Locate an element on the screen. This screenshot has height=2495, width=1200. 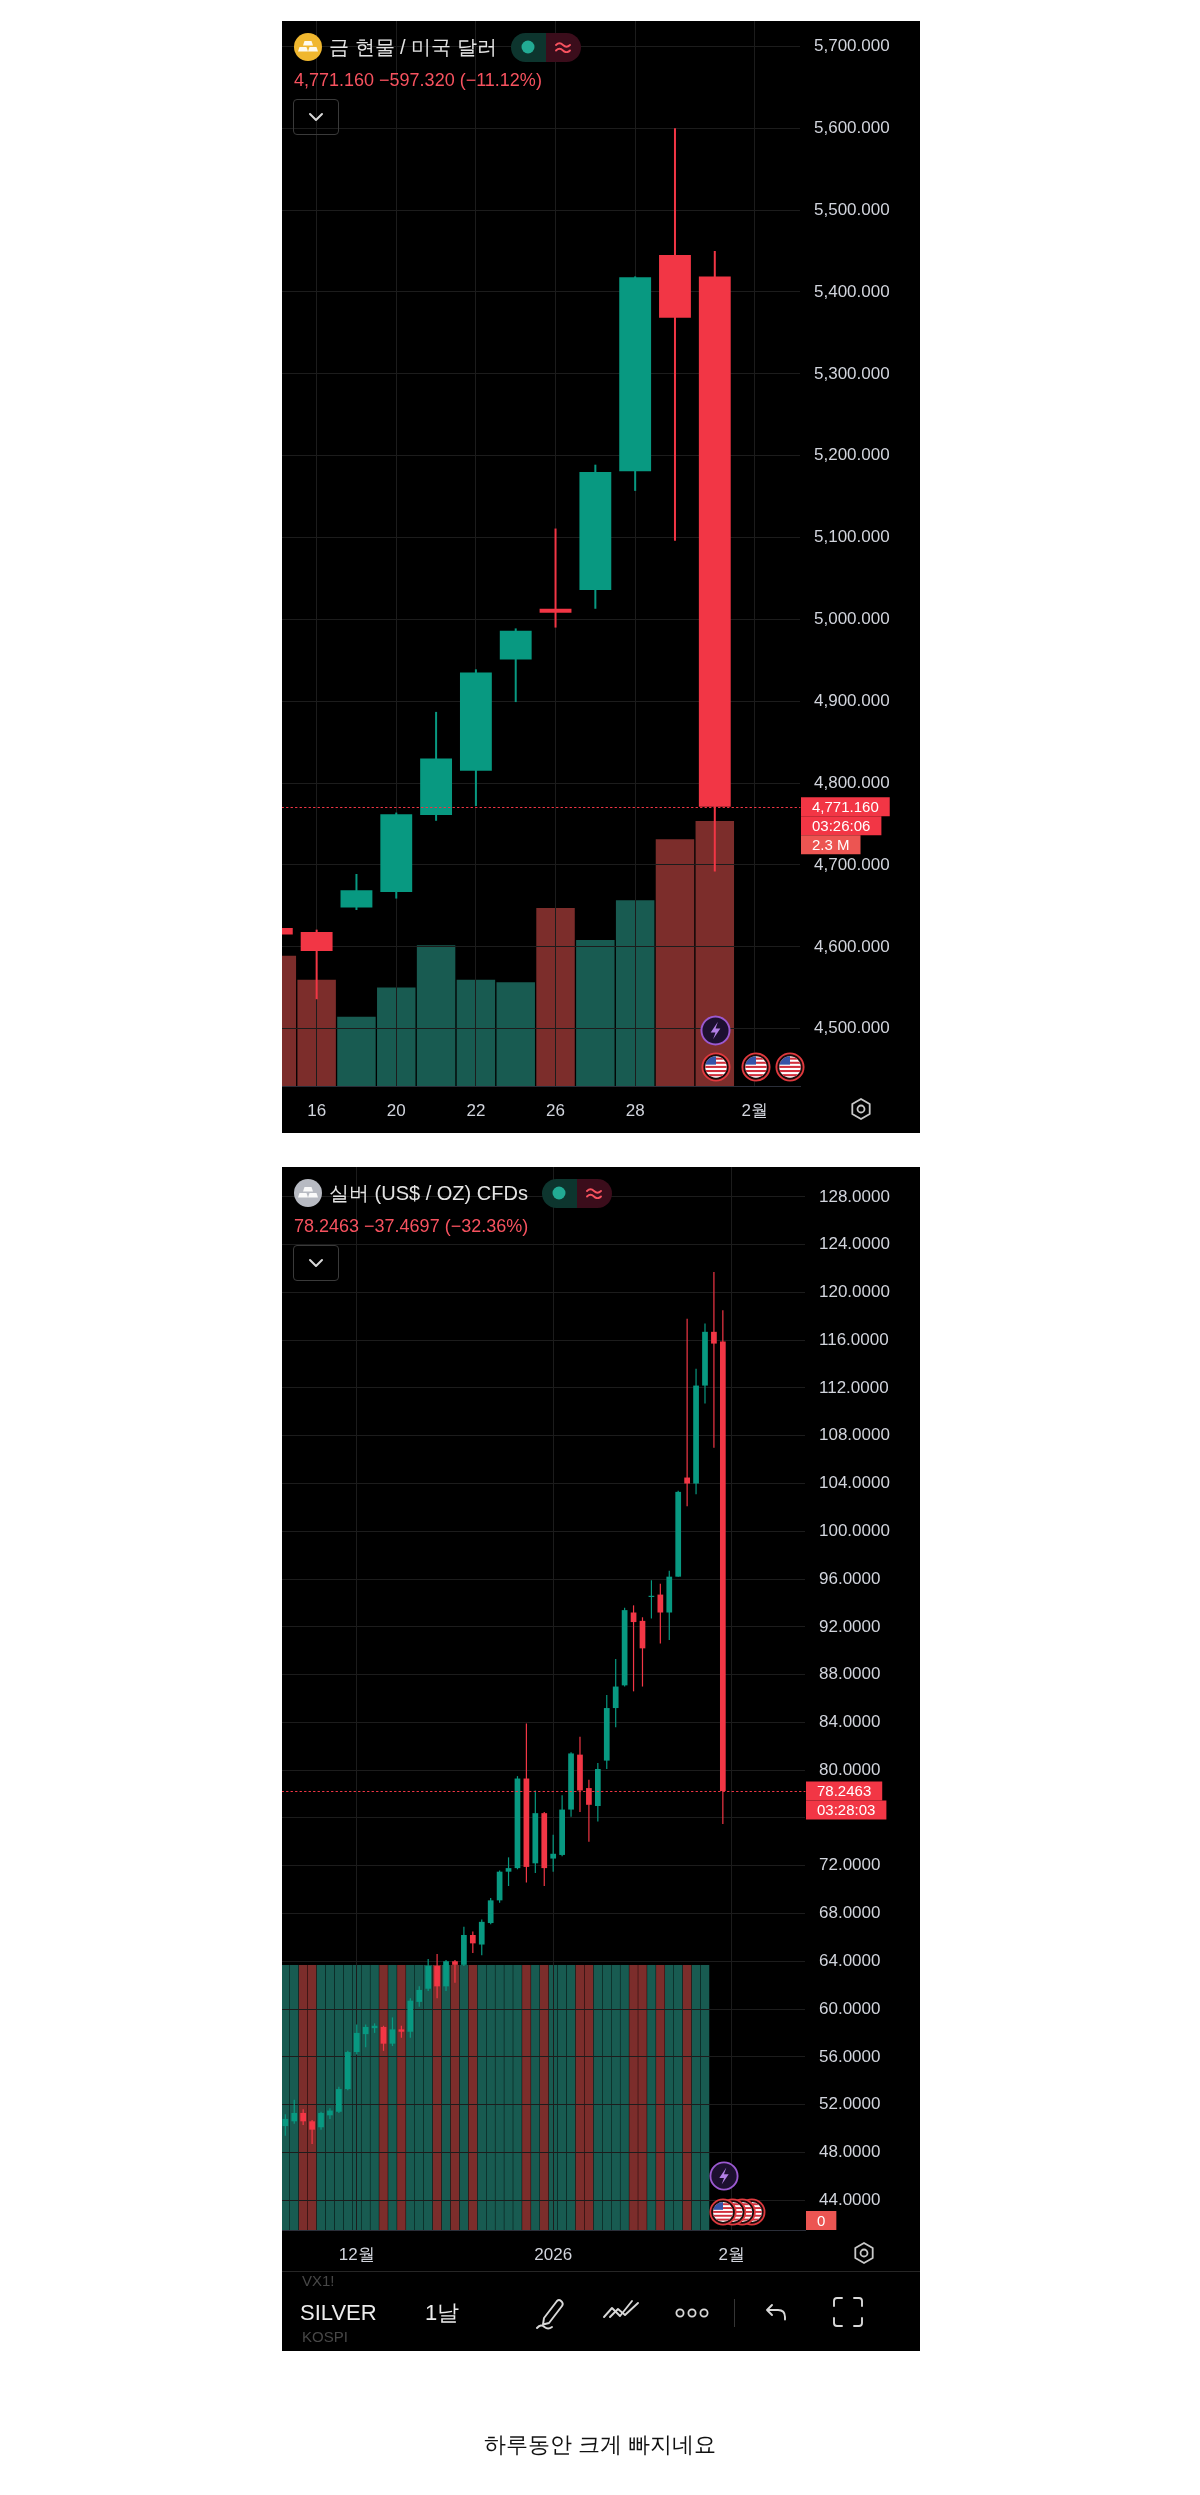
y-tick-label: 96.0000 is located at coordinates (850, 1578).